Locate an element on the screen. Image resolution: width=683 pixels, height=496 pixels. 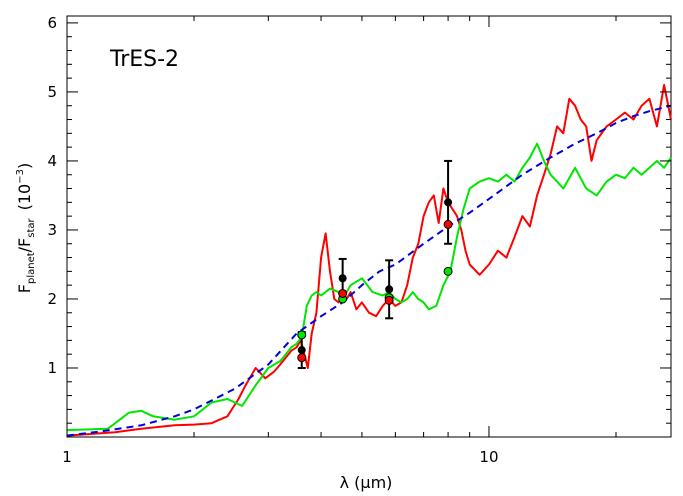
x-axis-title: λ (μm) is located at coordinates (366, 482).